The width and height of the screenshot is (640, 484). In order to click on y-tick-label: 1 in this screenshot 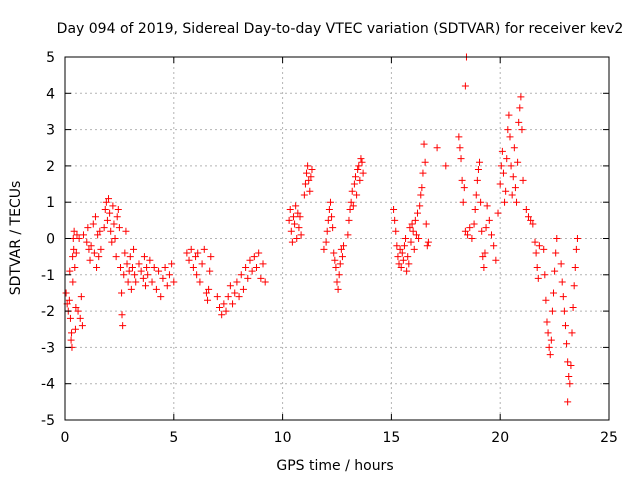, I will do `click(50, 203)`.